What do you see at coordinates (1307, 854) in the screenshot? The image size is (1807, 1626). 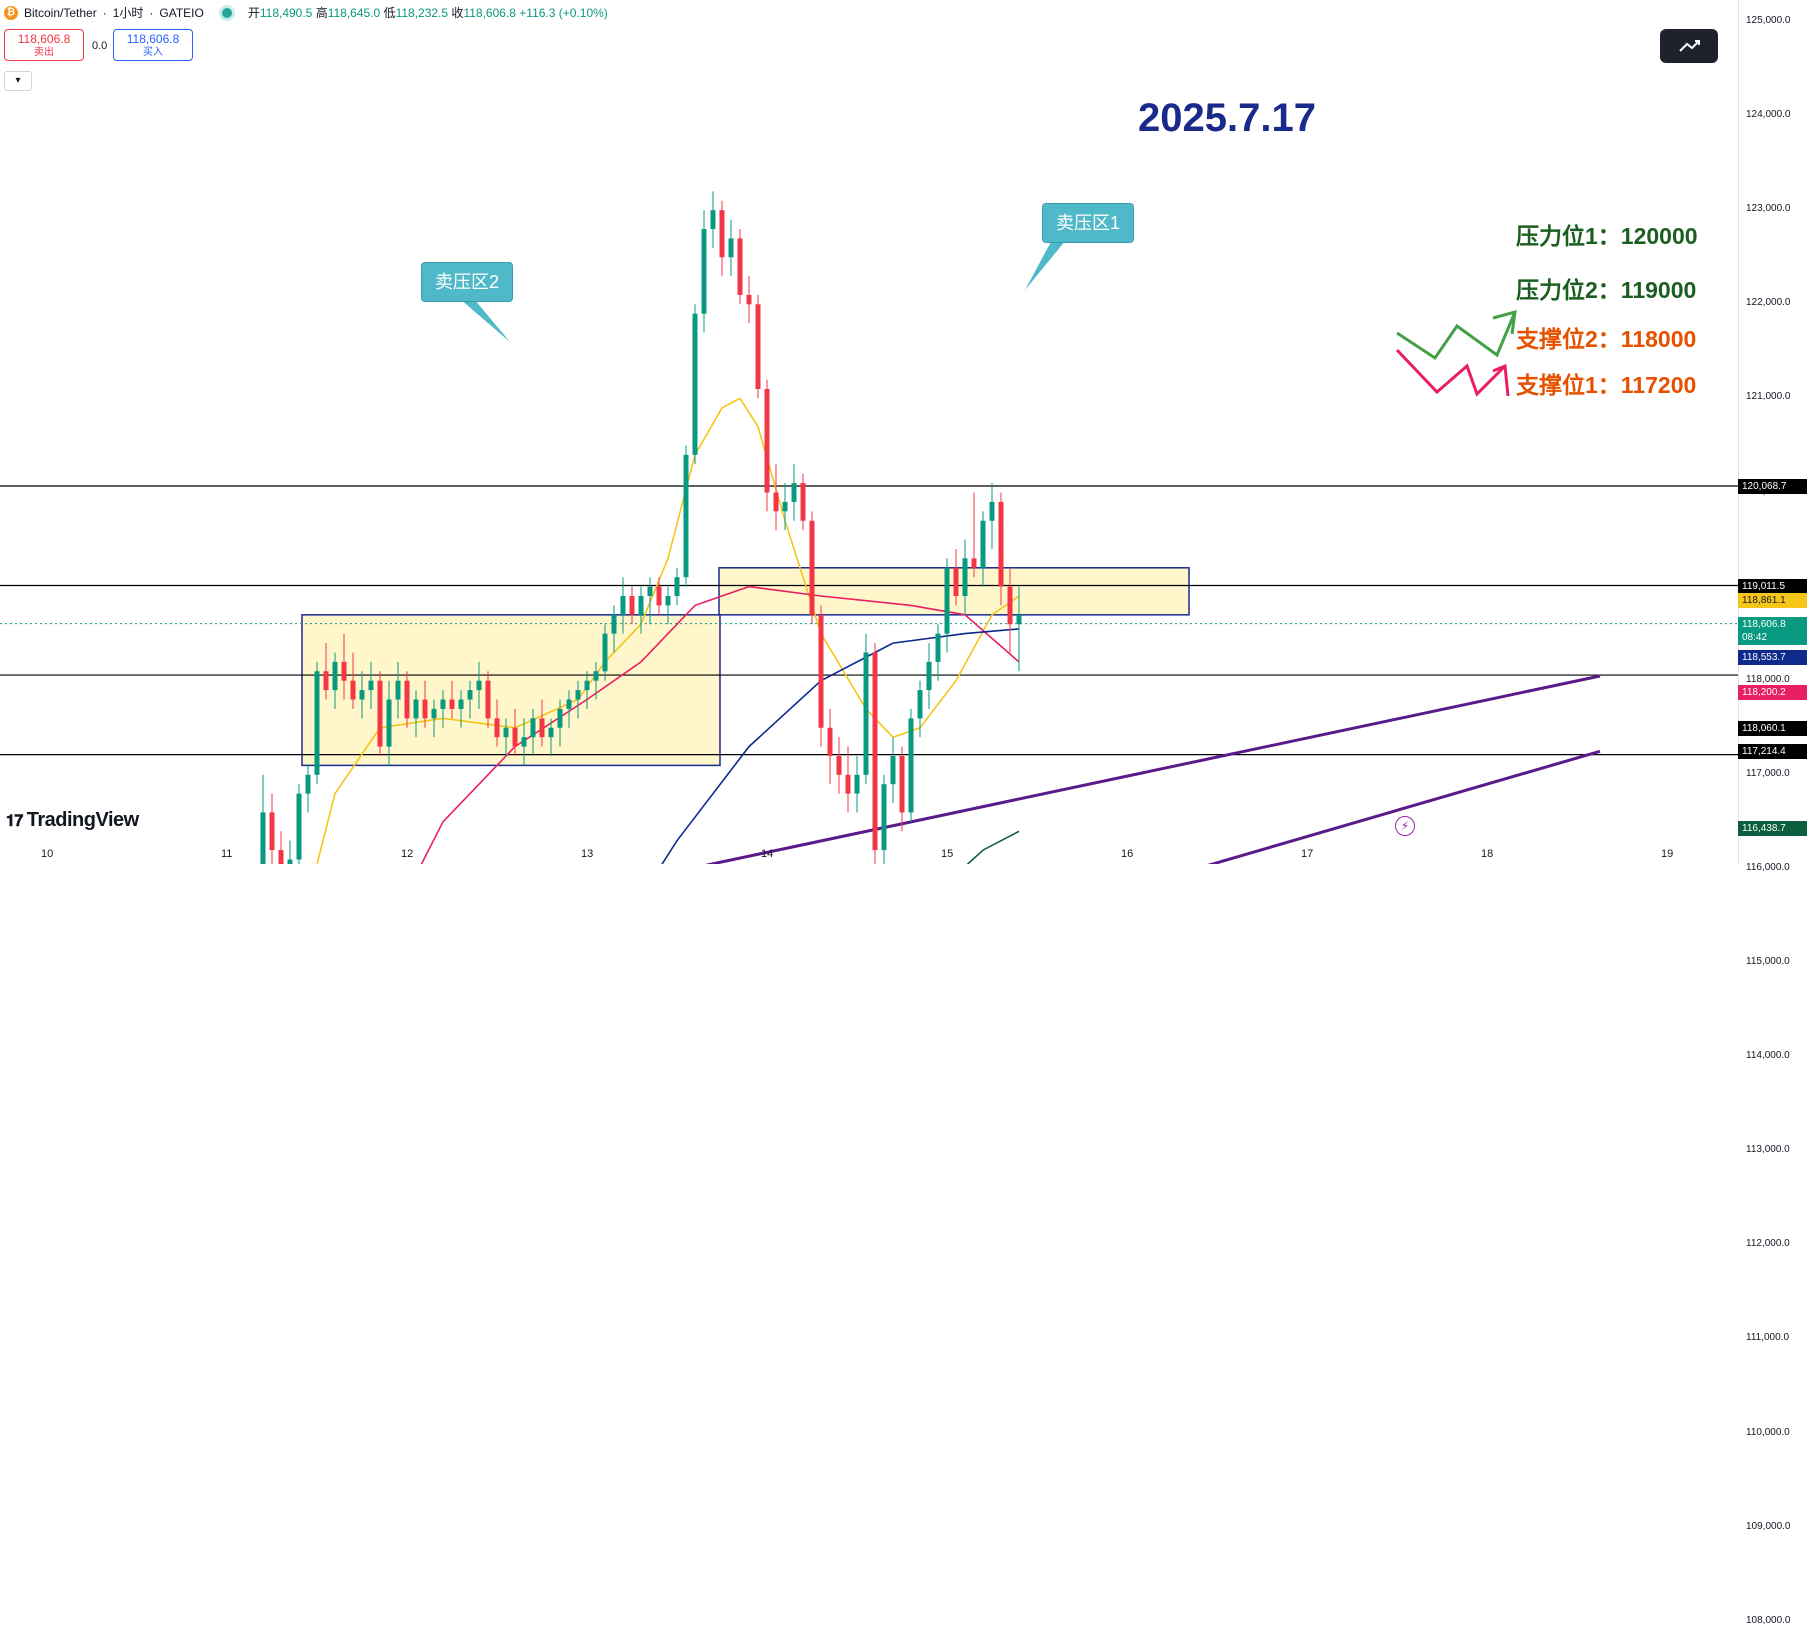 I see `time-tick-label: 17` at bounding box center [1307, 854].